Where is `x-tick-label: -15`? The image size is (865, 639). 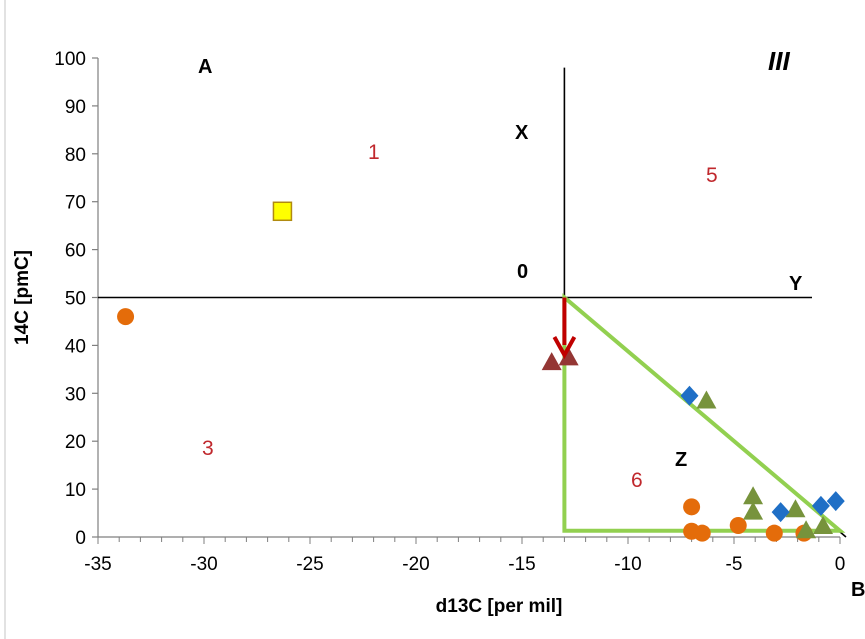
x-tick-label: -15 is located at coordinates (521, 564).